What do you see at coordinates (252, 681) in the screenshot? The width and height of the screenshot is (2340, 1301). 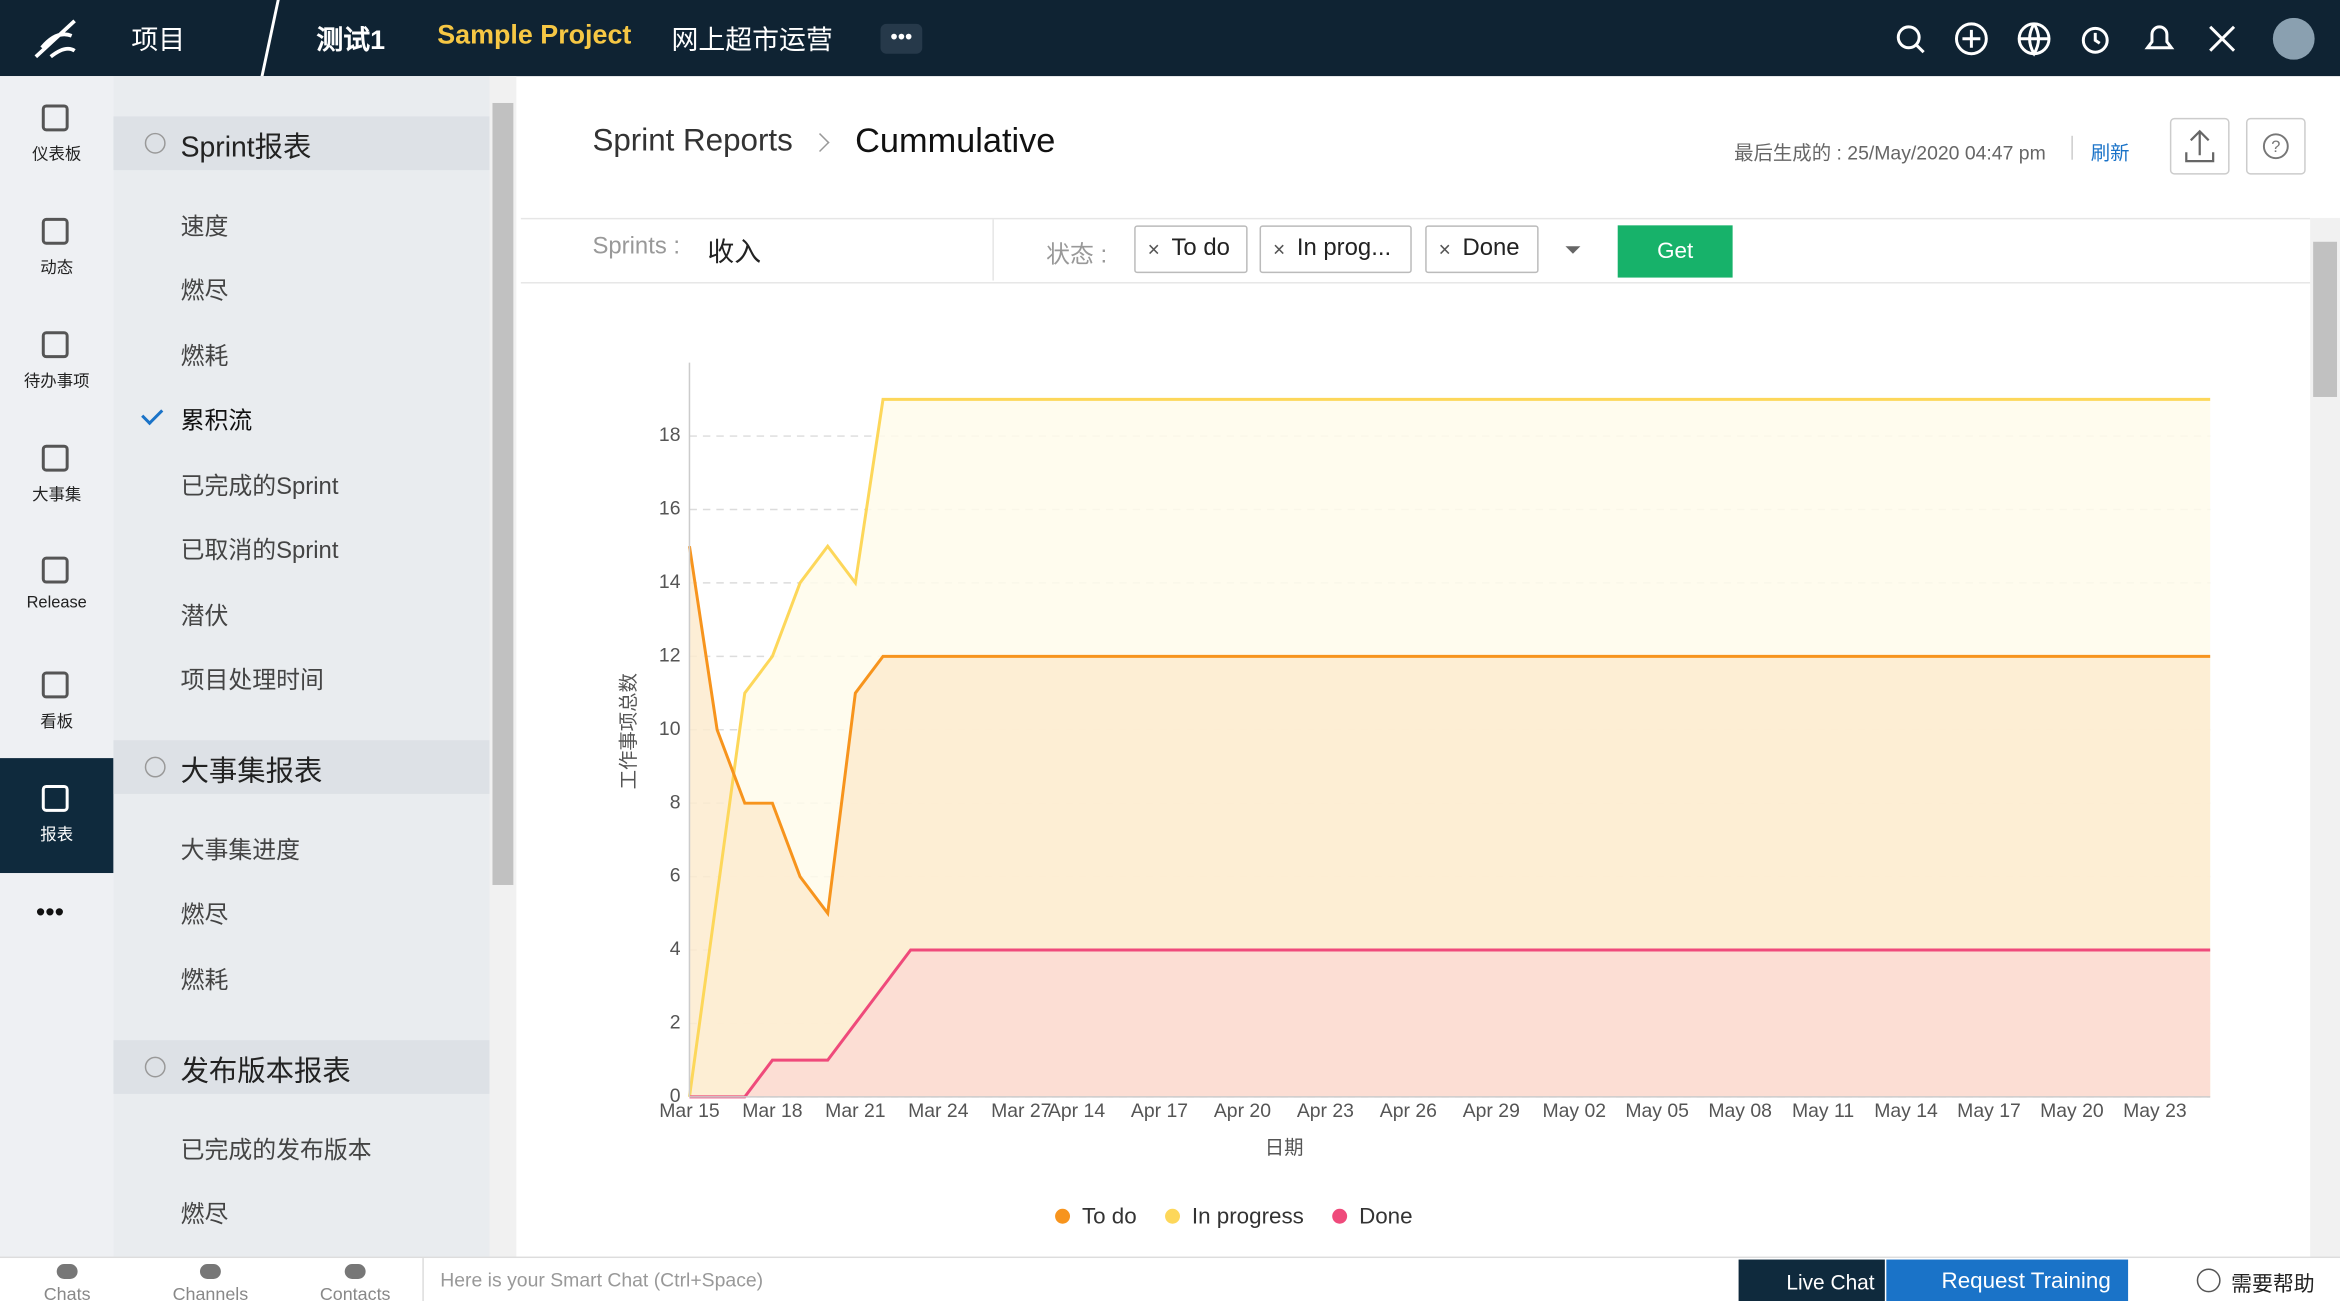 I see `sidebar-item: 项目处理时间` at bounding box center [252, 681].